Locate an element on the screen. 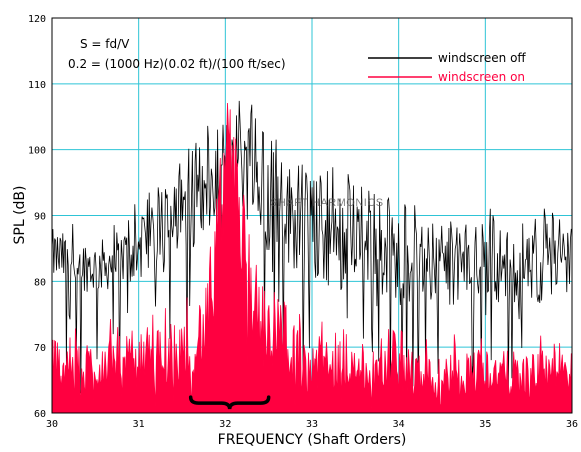  x-tick-labels: 30 31 32 33 34 35 36 is located at coordinates (312, 424).